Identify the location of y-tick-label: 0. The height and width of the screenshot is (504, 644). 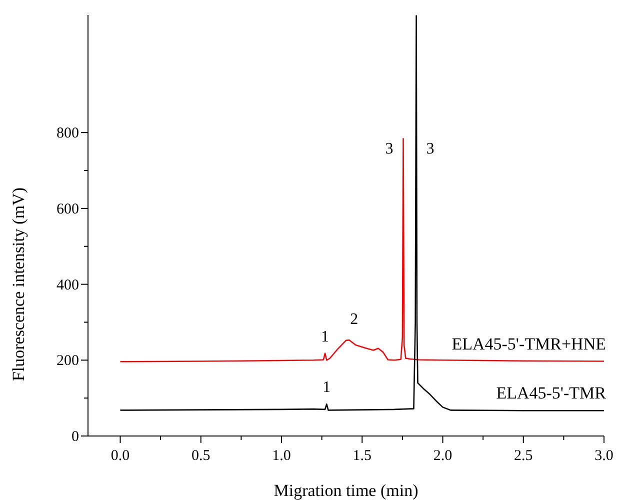
(75, 437).